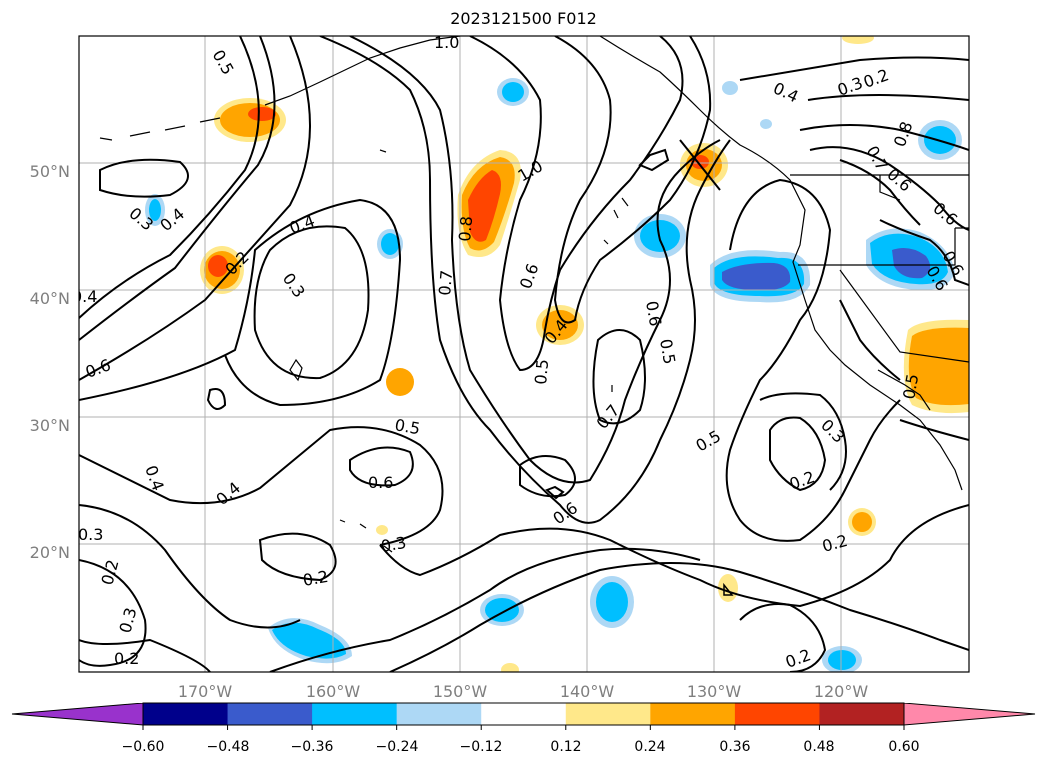  What do you see at coordinates (50, 552) in the screenshot?
I see `lat-tick-label: 20°N` at bounding box center [50, 552].